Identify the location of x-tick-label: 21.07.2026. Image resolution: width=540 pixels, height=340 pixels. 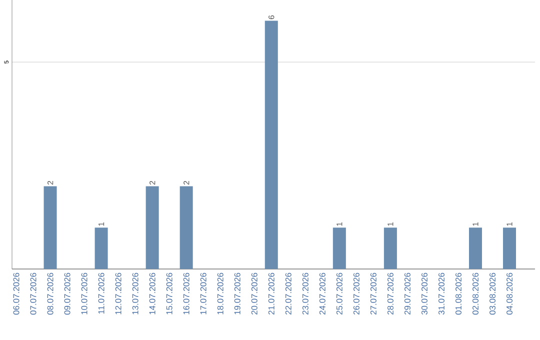
(271, 293).